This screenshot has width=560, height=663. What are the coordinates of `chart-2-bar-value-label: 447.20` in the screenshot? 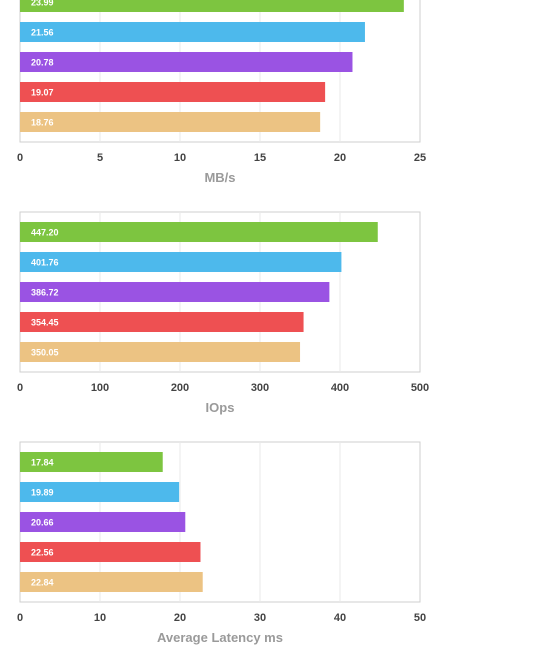 It's located at (45, 233).